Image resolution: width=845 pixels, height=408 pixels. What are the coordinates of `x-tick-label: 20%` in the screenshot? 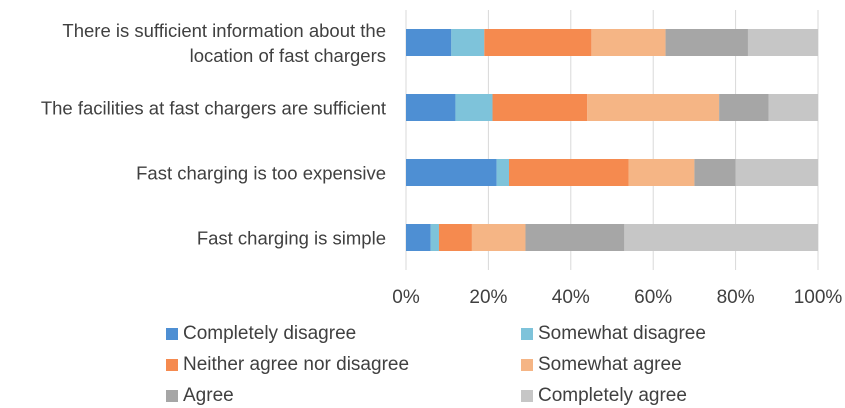 It's located at (488, 297).